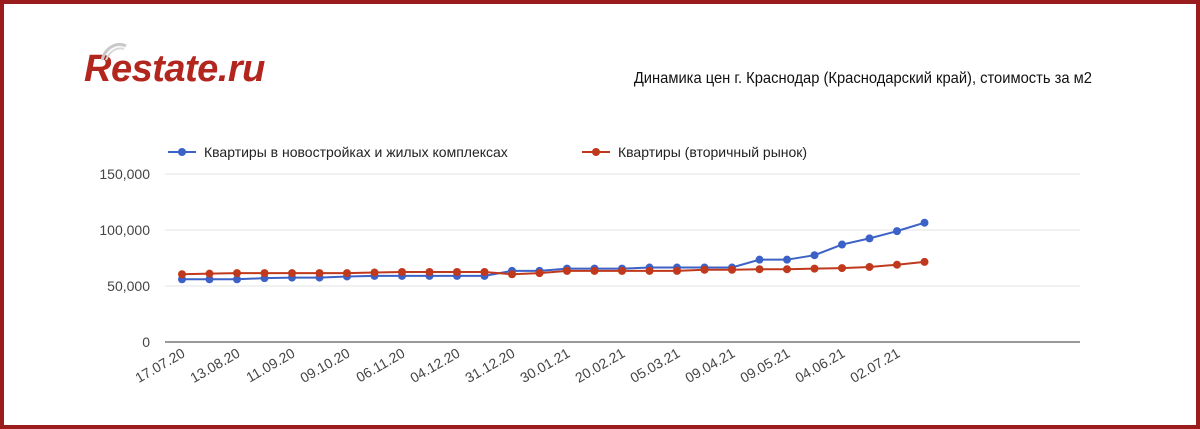  I want to click on logo-text: Restate.ru, so click(174, 69).